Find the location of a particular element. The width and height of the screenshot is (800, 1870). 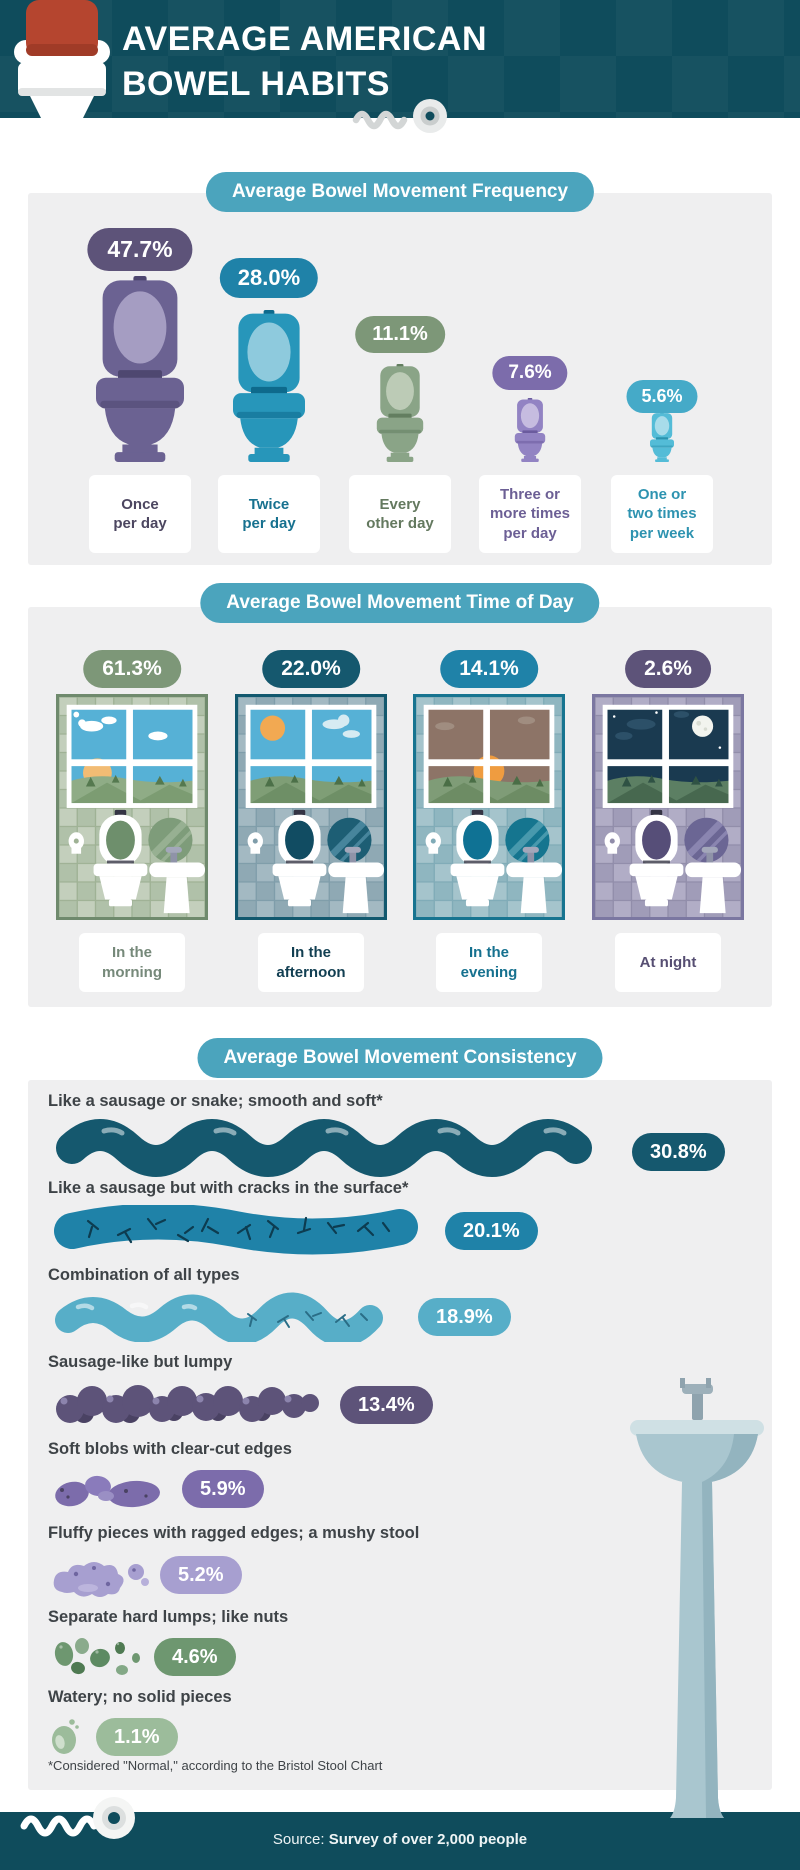

source-label: Source: is located at coordinates (298, 1839).